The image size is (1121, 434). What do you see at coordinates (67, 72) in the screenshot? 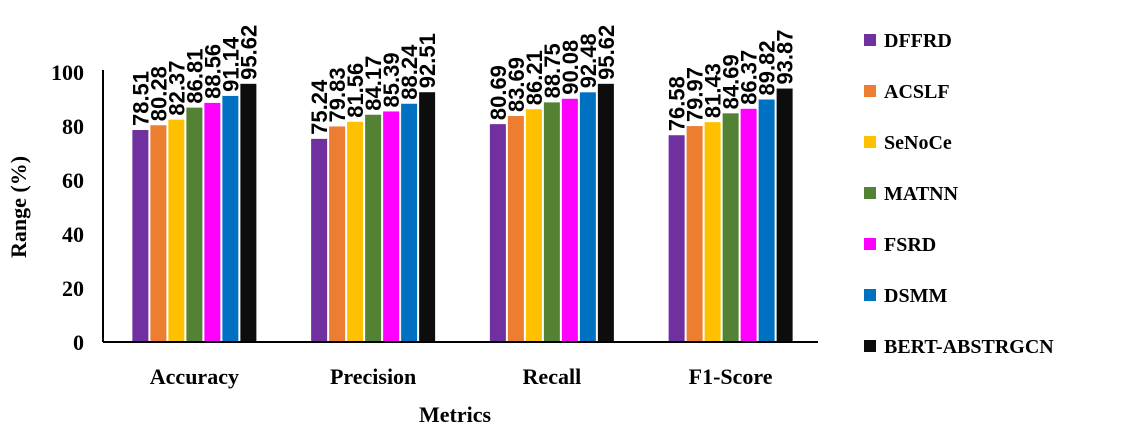
I see `y-tick-label: 100` at bounding box center [67, 72].